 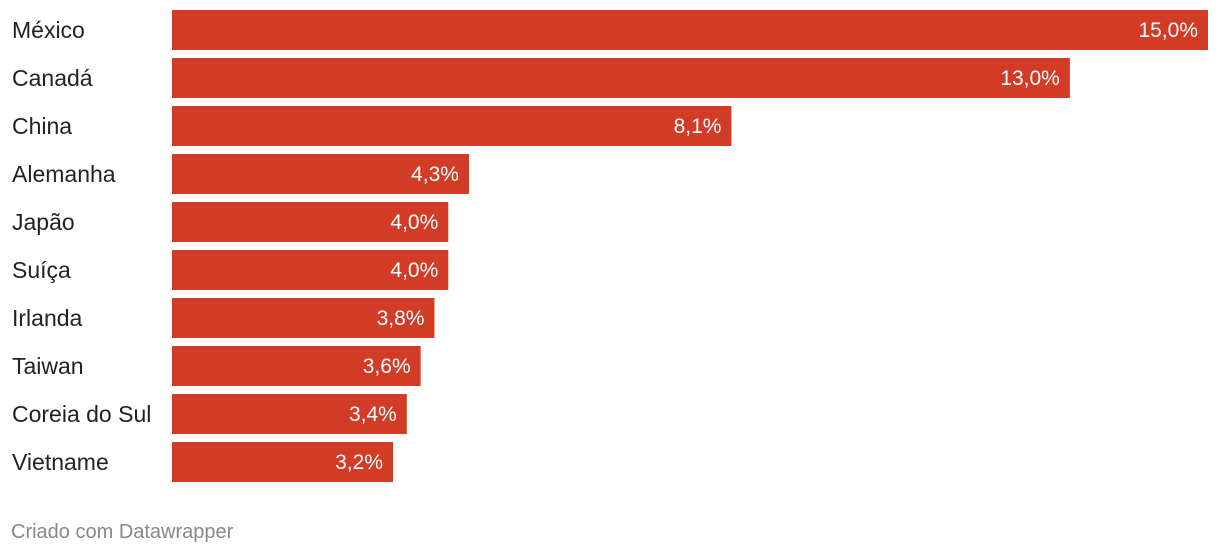 I want to click on category-label: China, so click(x=42, y=126).